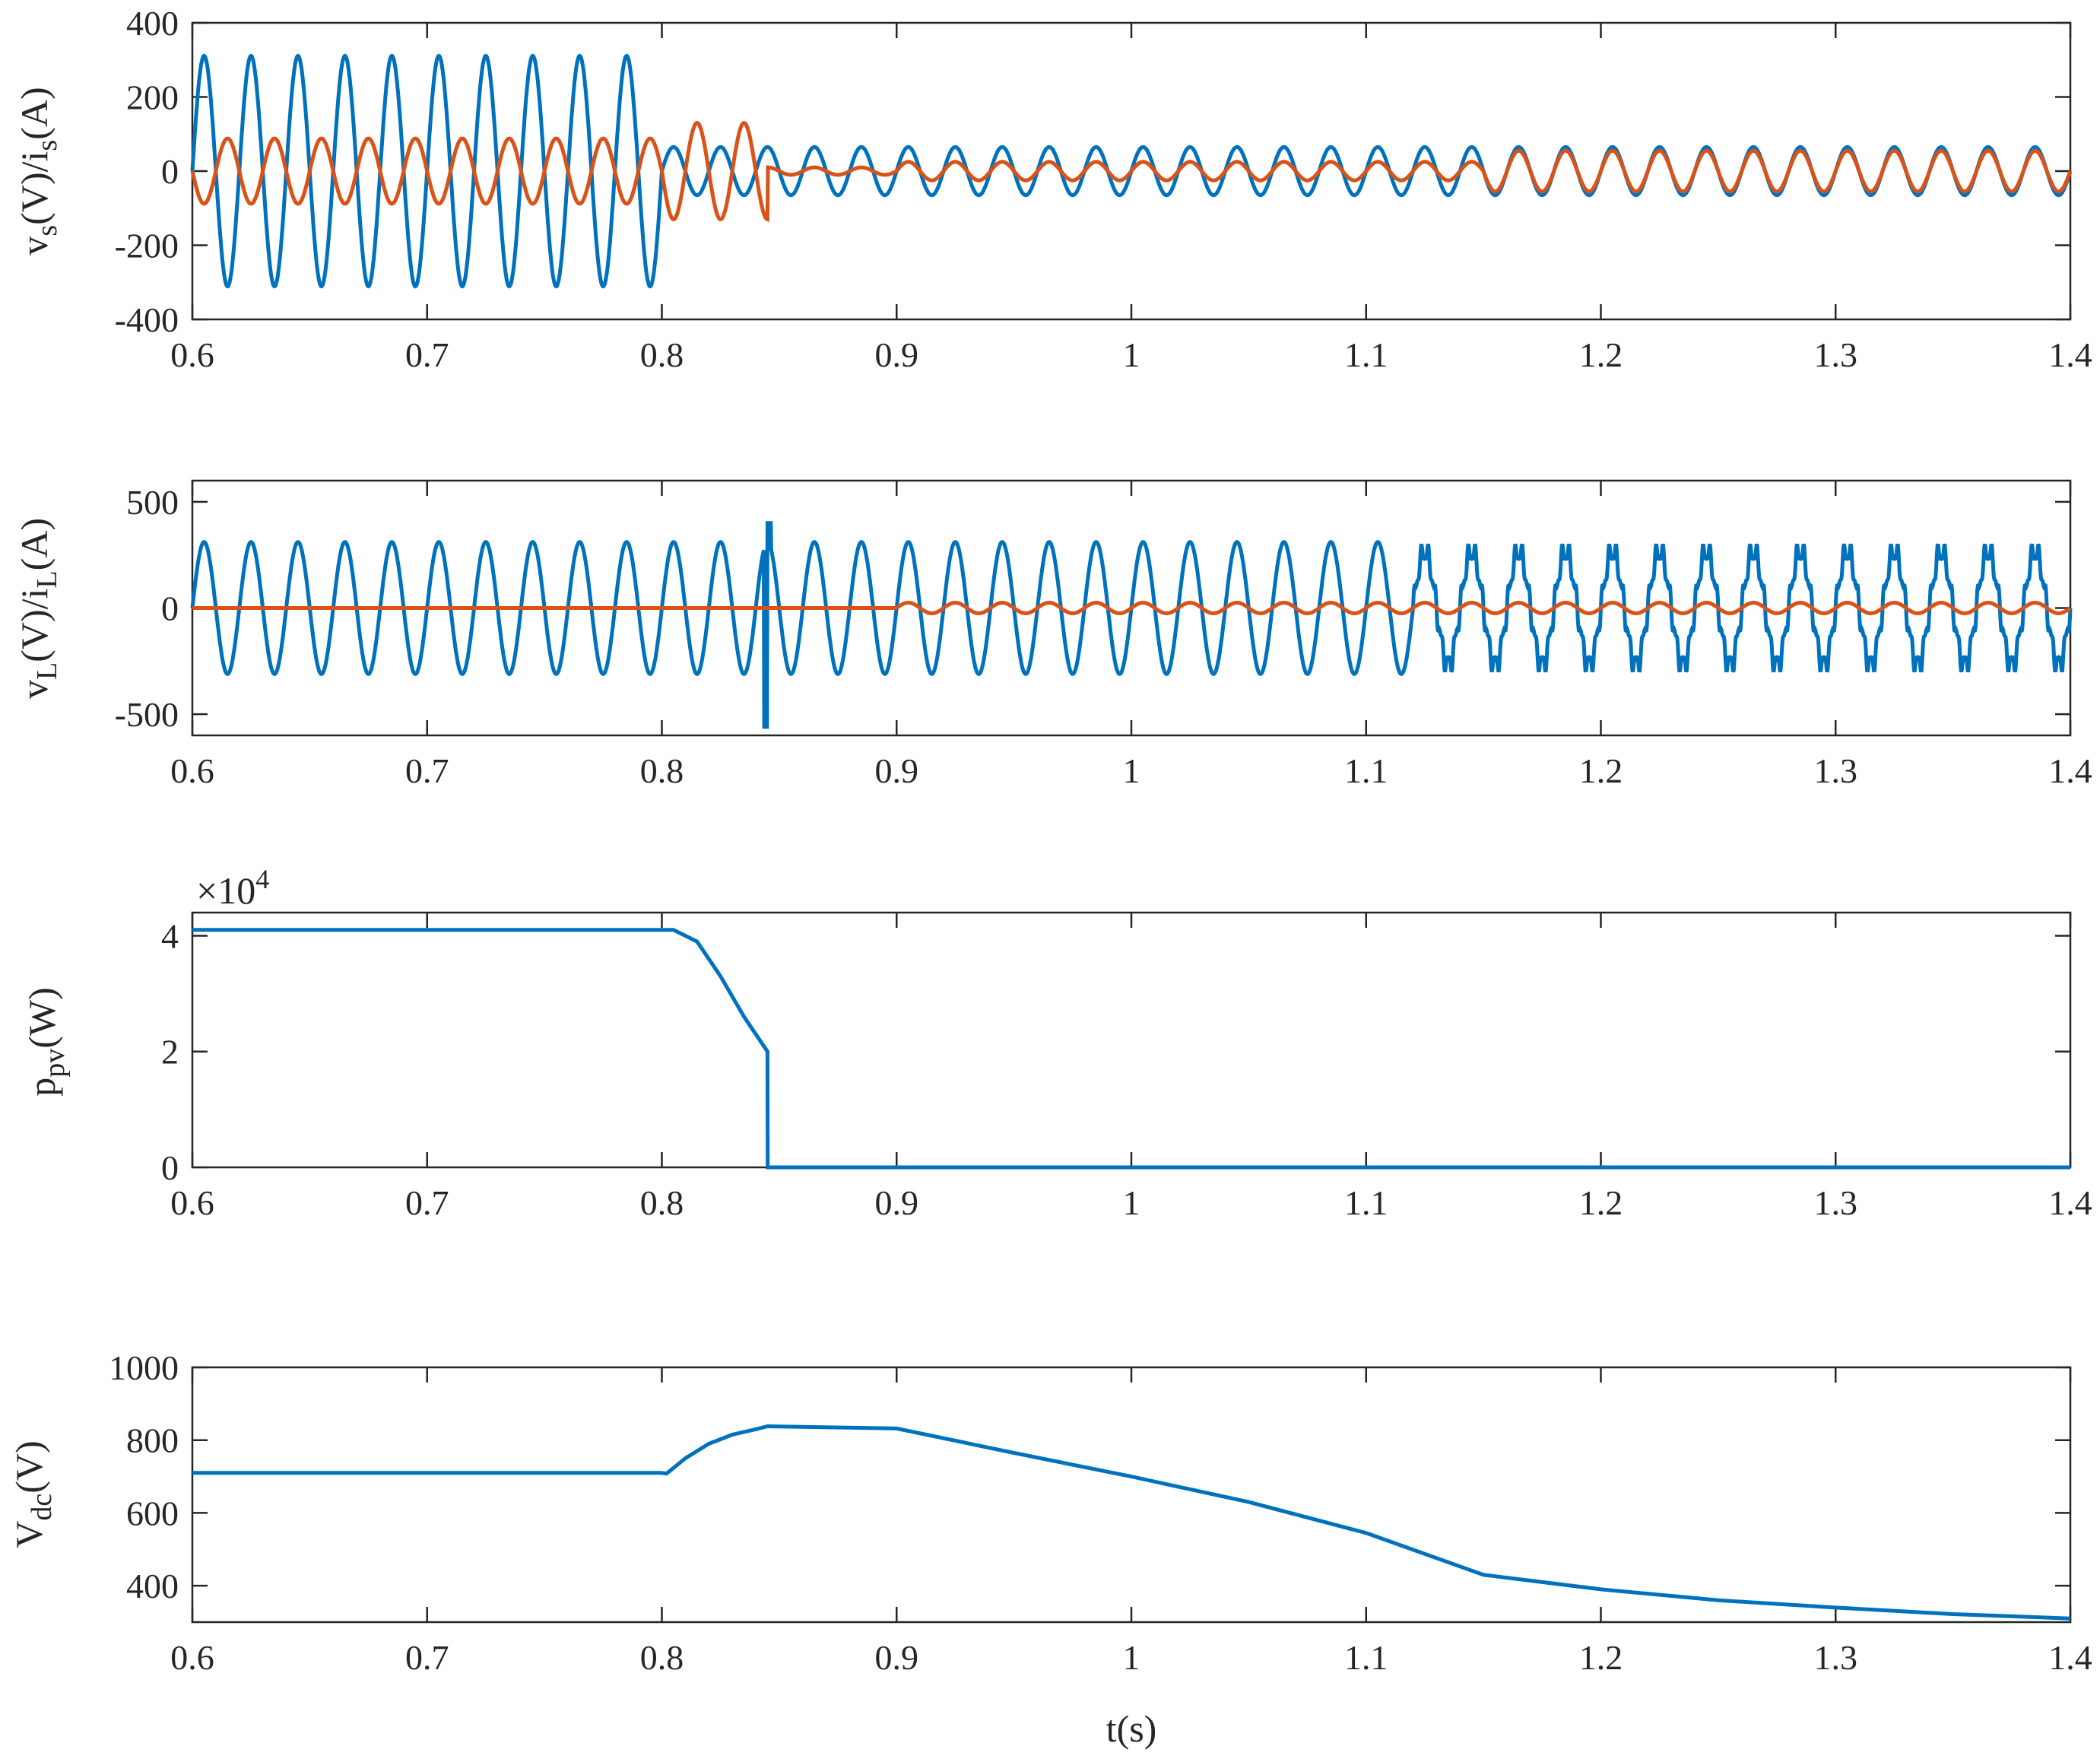  I want to click on panel-4-xtick-label: 1, so click(1132, 1657).